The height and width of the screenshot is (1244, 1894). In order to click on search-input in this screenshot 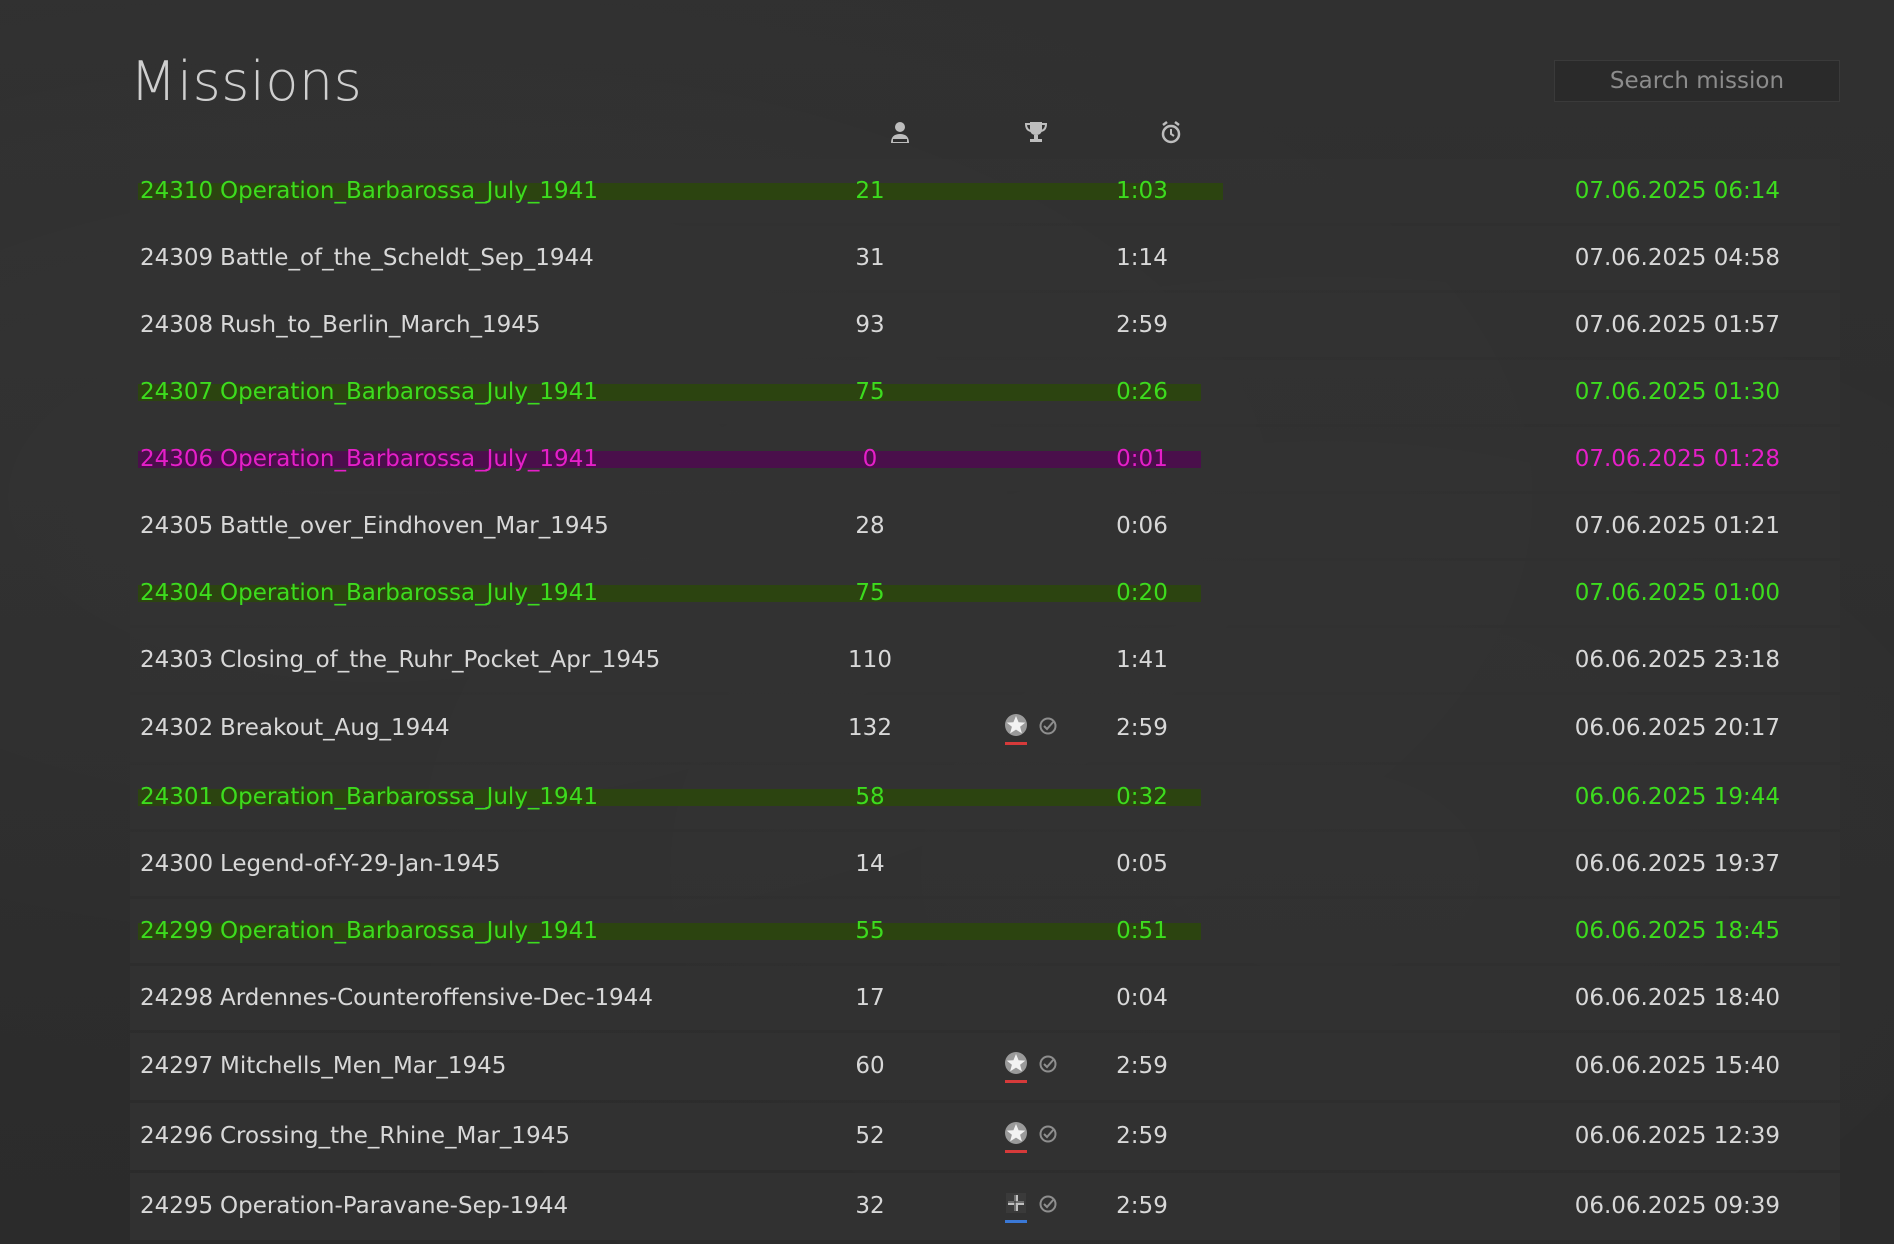, I will do `click(1697, 81)`.